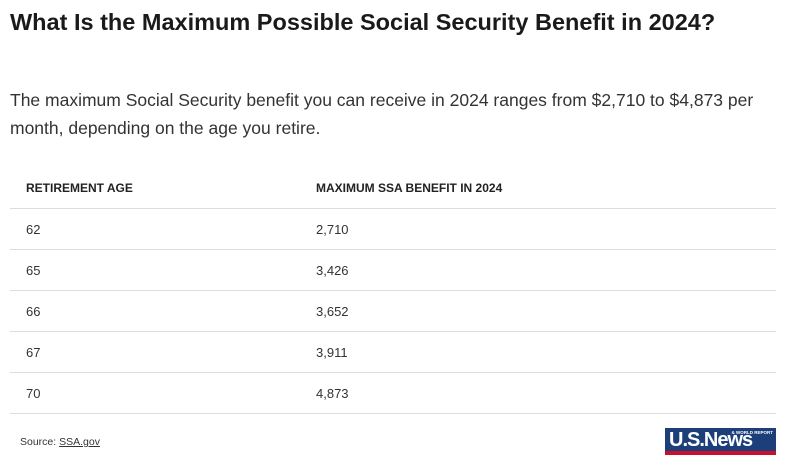 Image resolution: width=793 pixels, height=469 pixels. I want to click on age-cell: 65, so click(155, 270).